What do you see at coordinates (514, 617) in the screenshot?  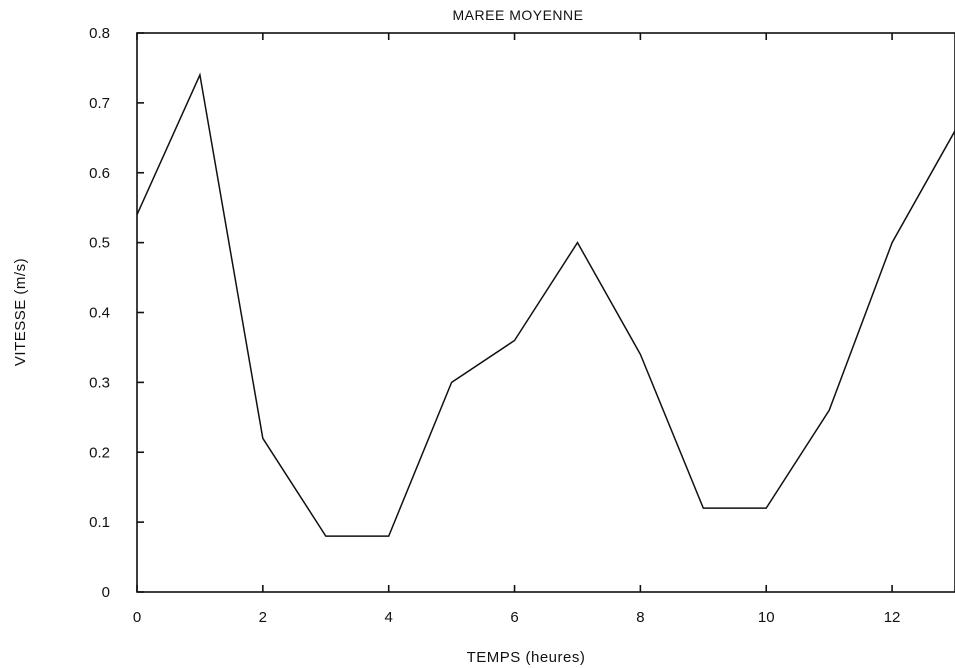 I see `x-tick-label: 6` at bounding box center [514, 617].